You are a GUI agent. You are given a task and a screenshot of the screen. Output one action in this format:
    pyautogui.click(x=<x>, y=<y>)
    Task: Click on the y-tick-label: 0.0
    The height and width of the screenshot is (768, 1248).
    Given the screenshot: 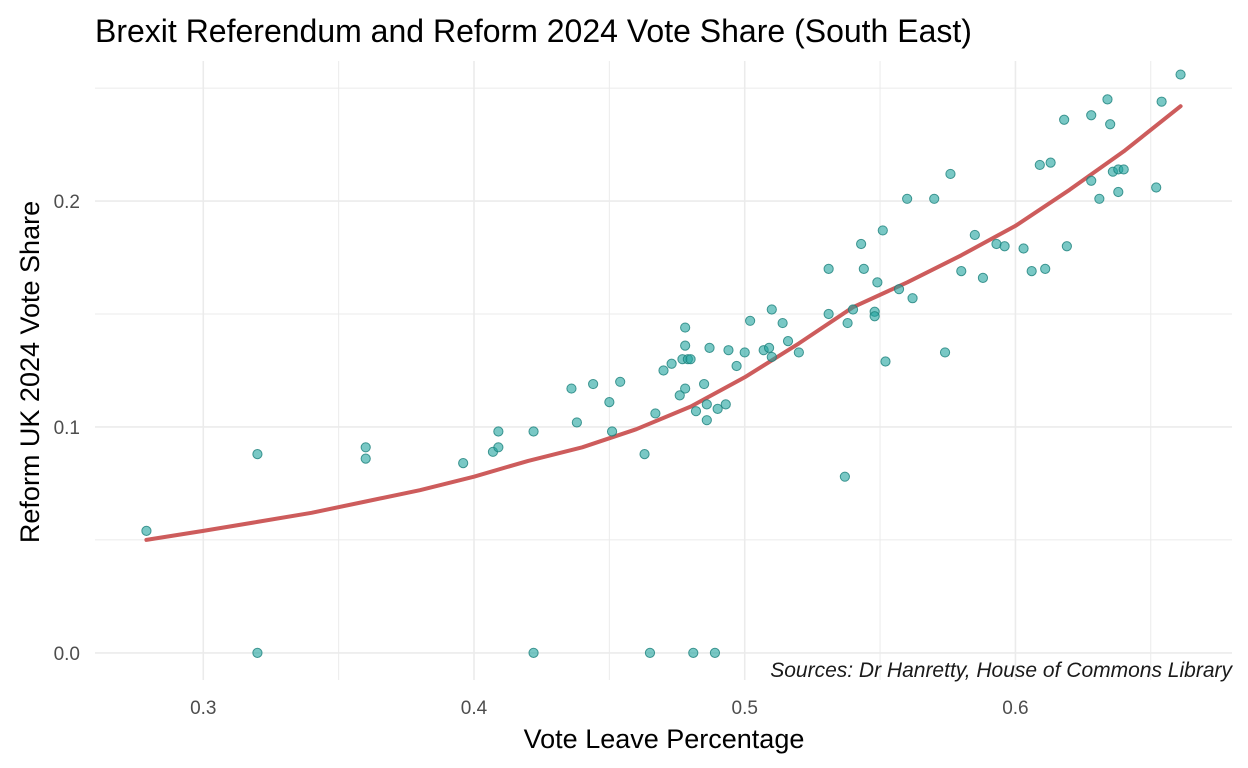 What is the action you would take?
    pyautogui.click(x=67, y=654)
    